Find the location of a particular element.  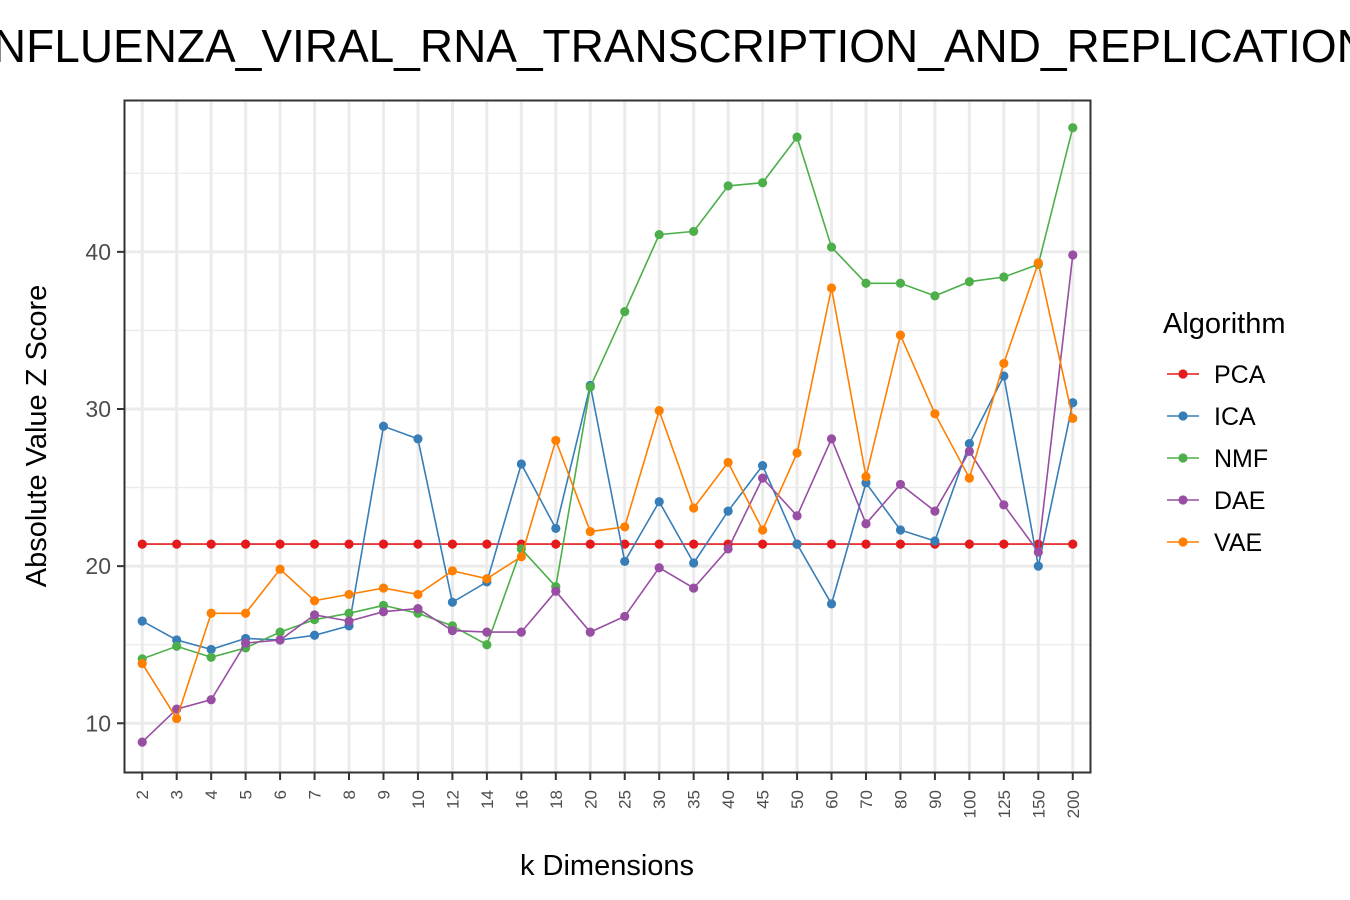

x-tick-label: 45 is located at coordinates (763, 799).